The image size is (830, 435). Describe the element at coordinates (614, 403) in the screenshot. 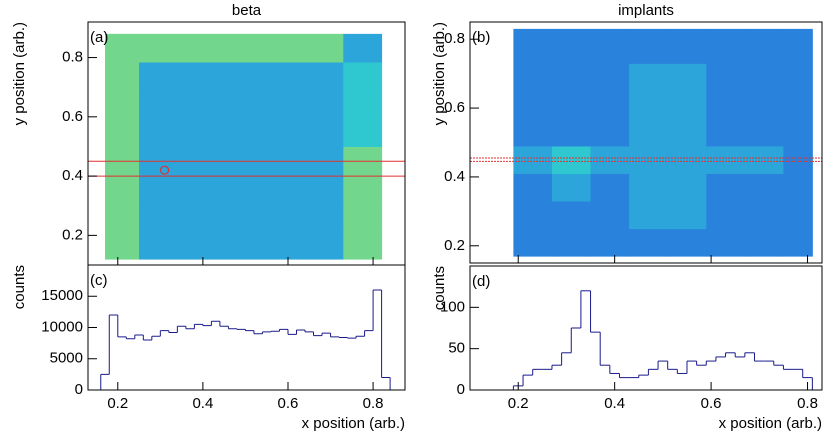

I see `x-tick-label: 0.4` at that location.